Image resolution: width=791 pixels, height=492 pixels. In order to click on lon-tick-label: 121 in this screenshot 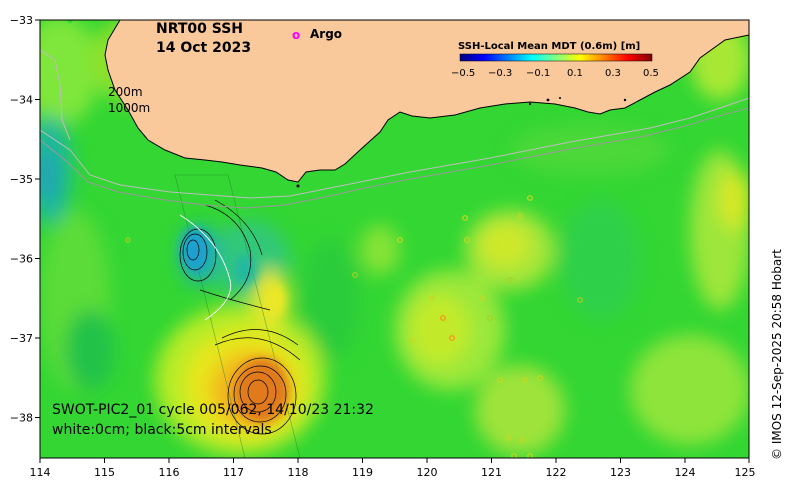, I will do `click(491, 472)`.